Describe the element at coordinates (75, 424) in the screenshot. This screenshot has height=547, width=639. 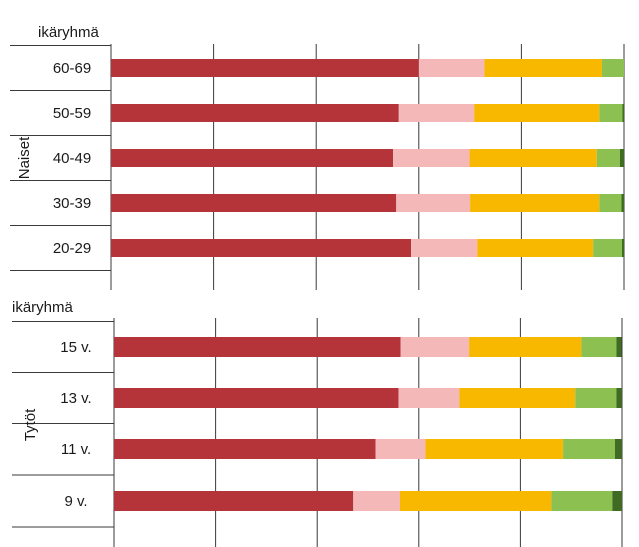
I see `category-labels: 15 v. 13 v. 11 v. 9 v.` at that location.